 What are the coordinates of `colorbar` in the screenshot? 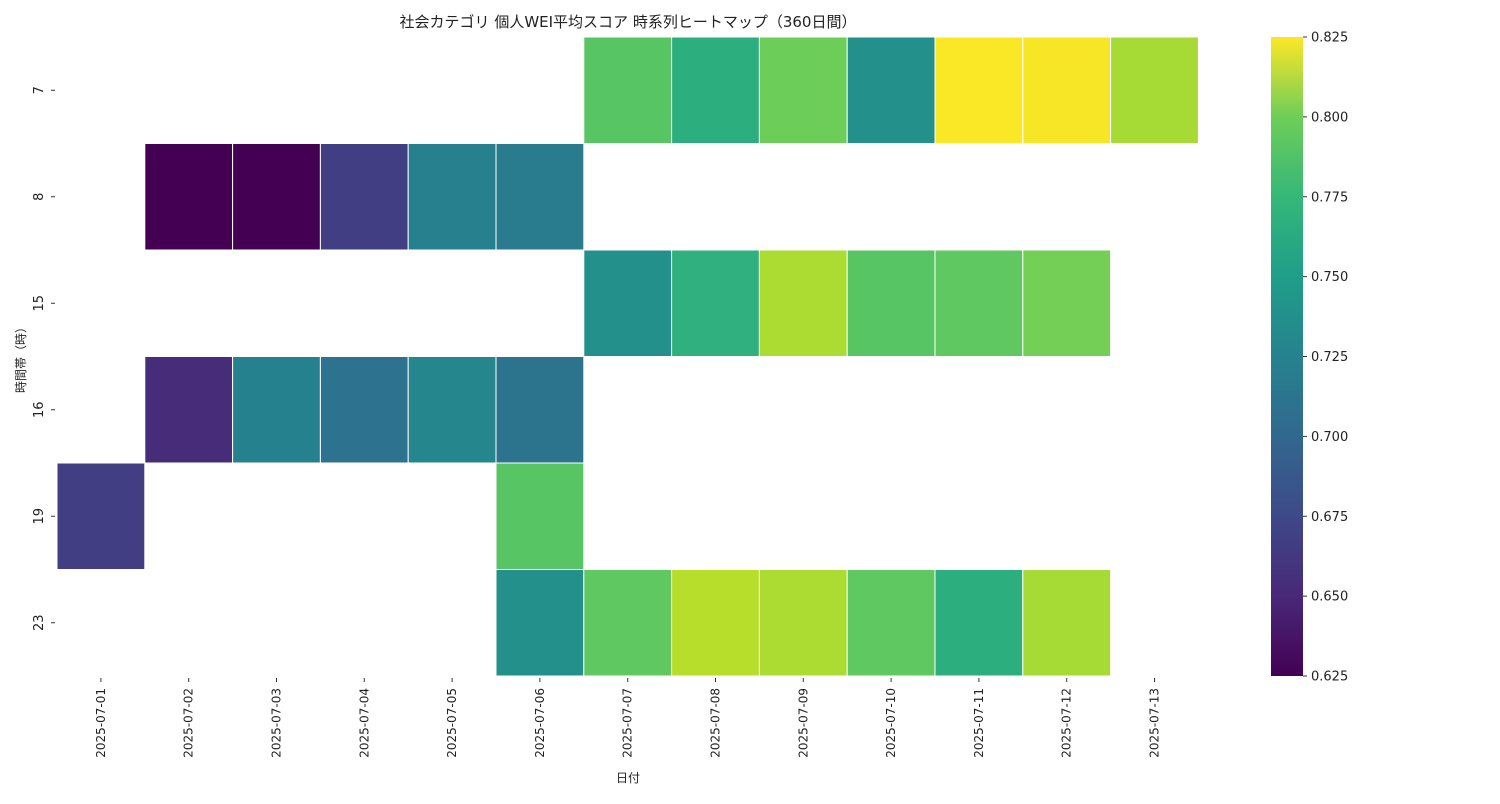 It's located at (1287, 356).